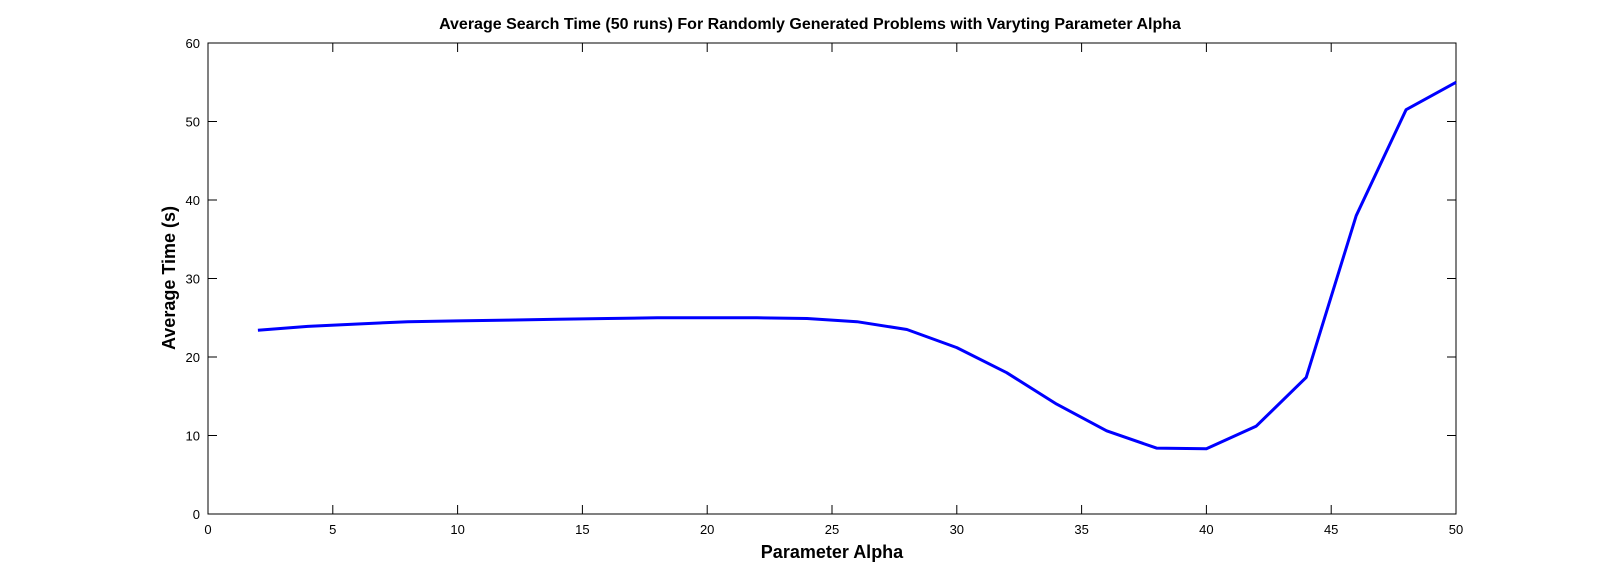 The height and width of the screenshot is (573, 1600). I want to click on x-tick-label: 15, so click(582, 529).